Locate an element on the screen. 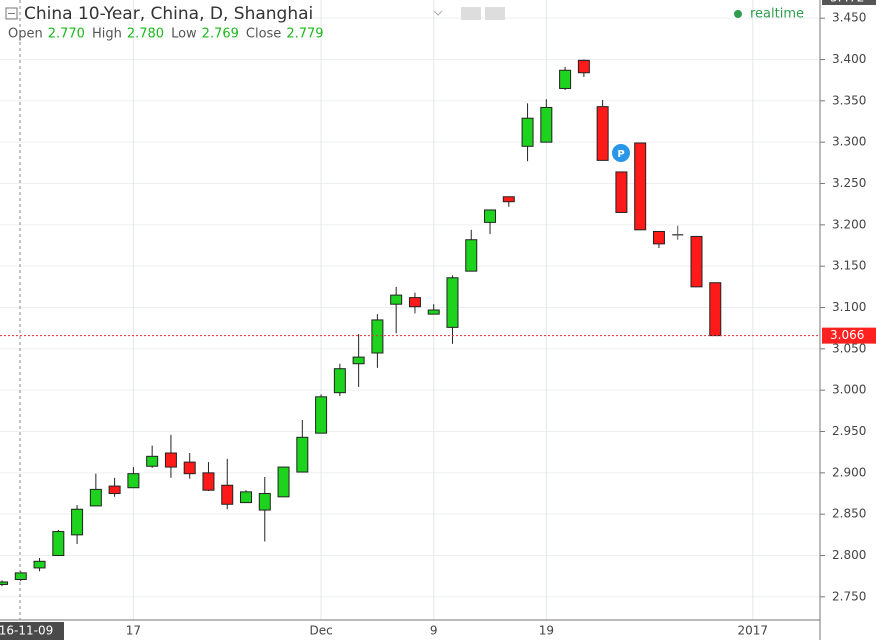  status-dot is located at coordinates (738, 14).